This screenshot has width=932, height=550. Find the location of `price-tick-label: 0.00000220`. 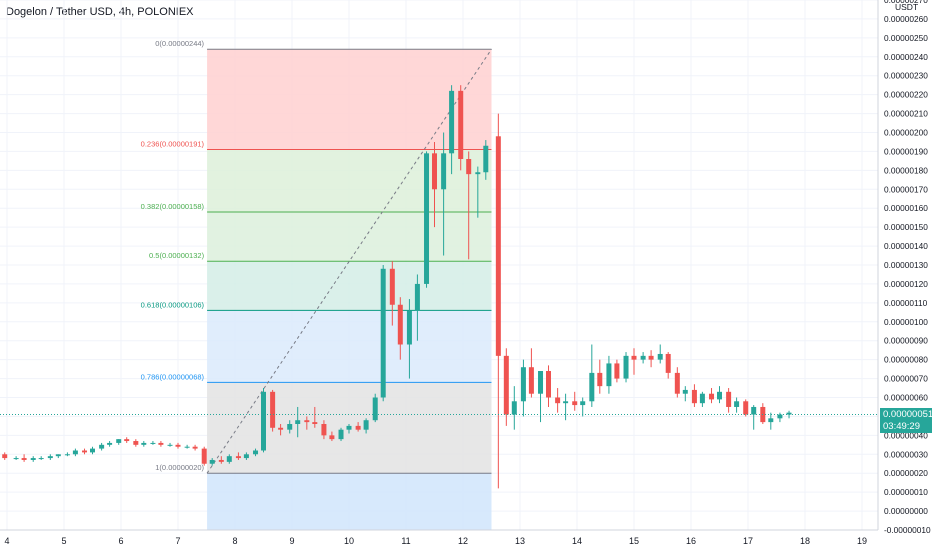

price-tick-label: 0.00000220 is located at coordinates (906, 95).